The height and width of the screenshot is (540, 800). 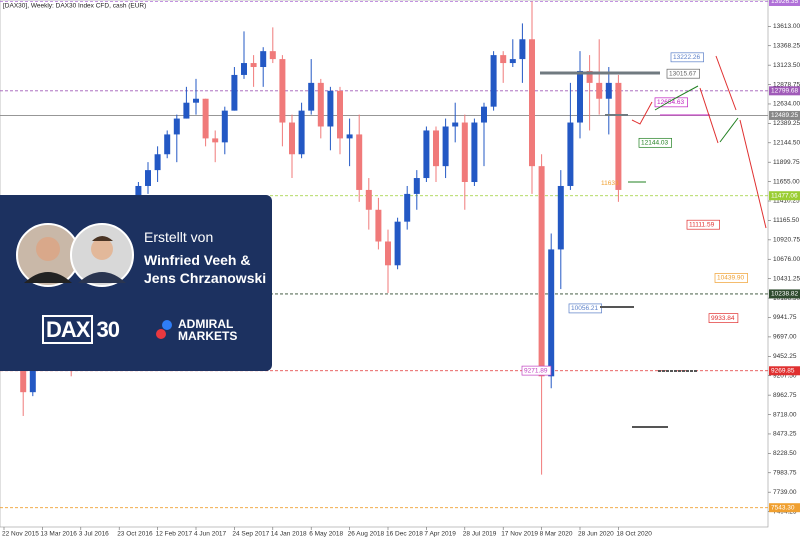 I want to click on x-tick-label: 26 Aug 2018, so click(x=366, y=534).